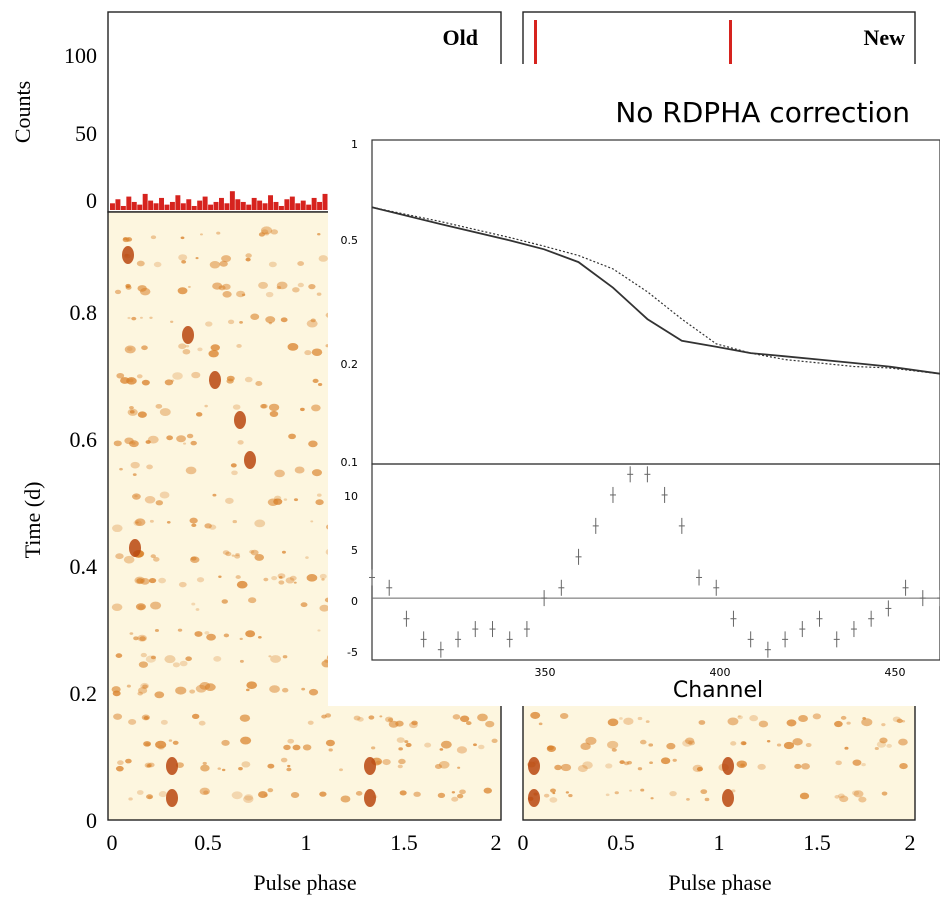  Describe the element at coordinates (523, 842) in the screenshot. I see `new-phase-tick-0: 0` at that location.